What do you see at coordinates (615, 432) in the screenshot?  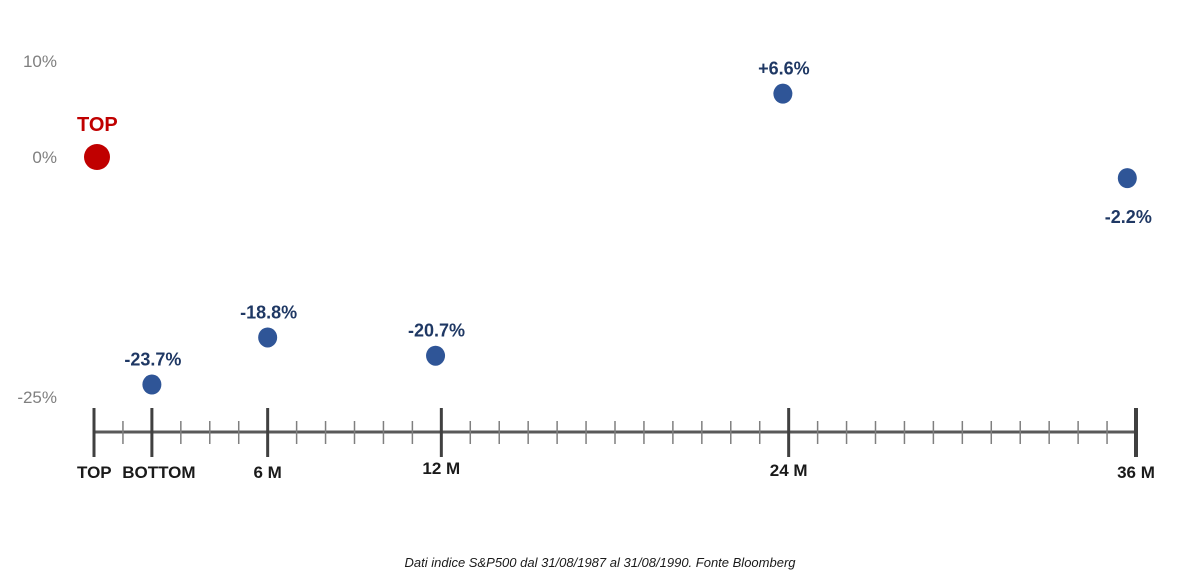 I see `x-axis` at bounding box center [615, 432].